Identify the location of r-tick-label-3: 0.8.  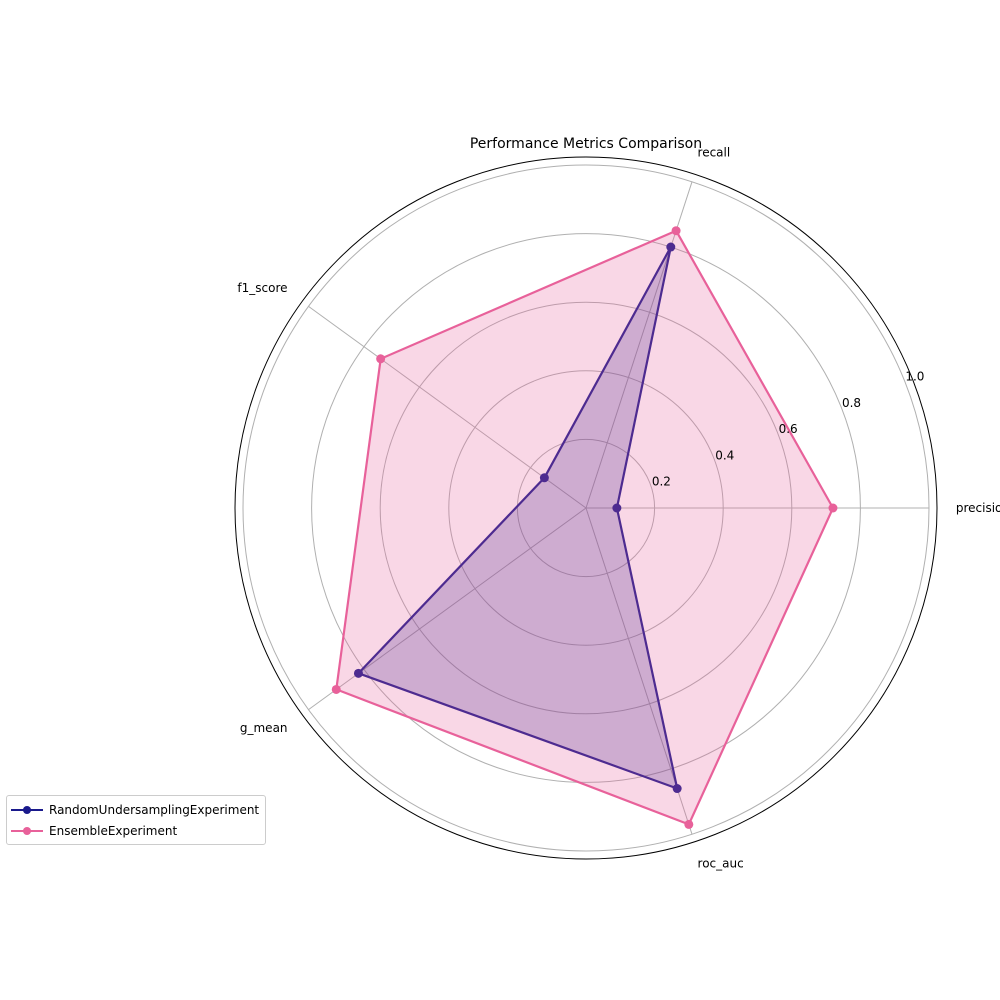
(851, 403).